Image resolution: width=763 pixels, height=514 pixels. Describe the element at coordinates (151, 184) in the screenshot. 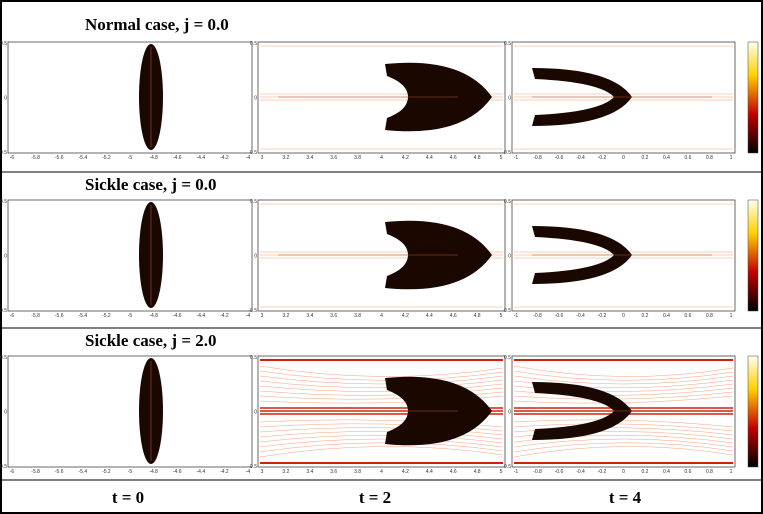

I see `row-title: Sickle case, j = 0.0` at that location.